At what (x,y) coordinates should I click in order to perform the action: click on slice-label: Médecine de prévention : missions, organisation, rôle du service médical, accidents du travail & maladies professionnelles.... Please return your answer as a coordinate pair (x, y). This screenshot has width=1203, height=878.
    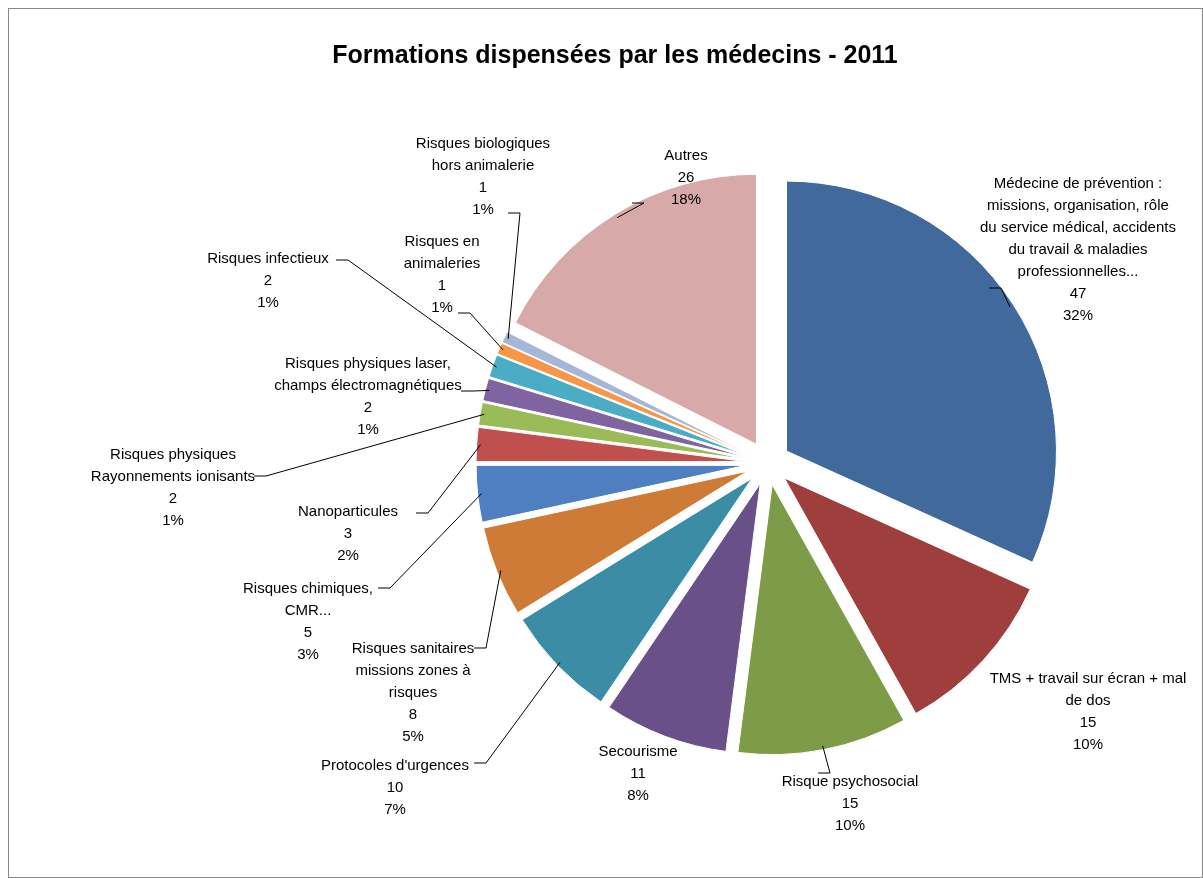
    Looking at the image, I should click on (1078, 226).